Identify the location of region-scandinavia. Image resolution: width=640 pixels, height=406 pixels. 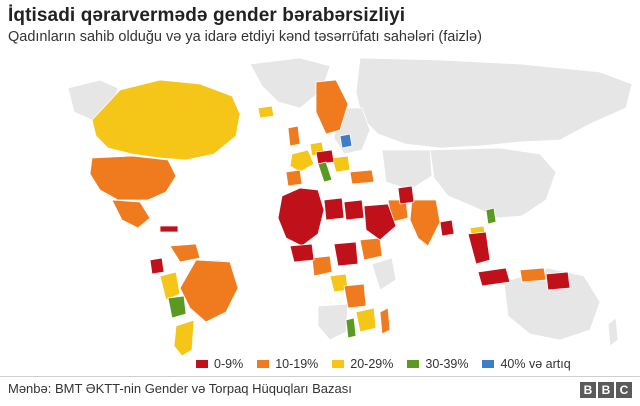
(332, 107).